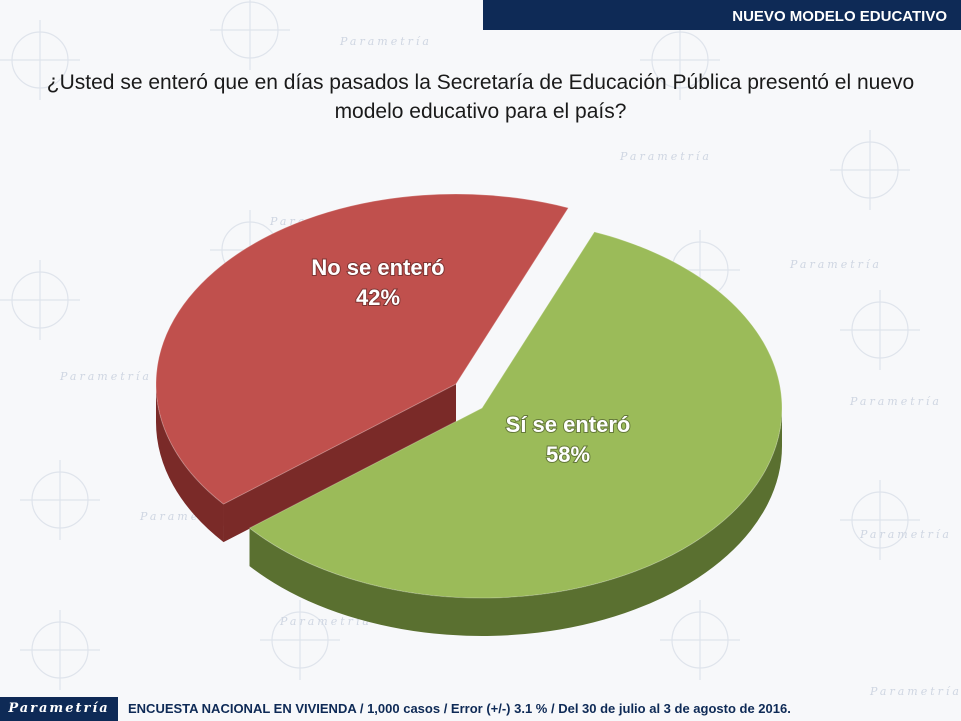  Describe the element at coordinates (190, 463) in the screenshot. I see `slice-no-side` at that location.